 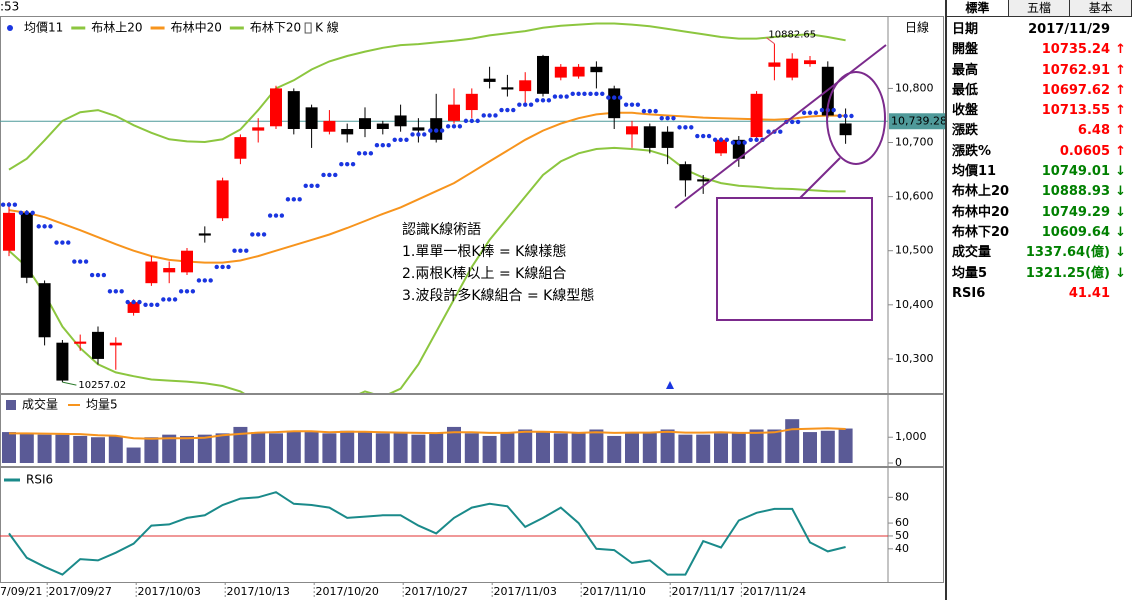 I want to click on row-value: 0.0605, so click(x=1084, y=151).